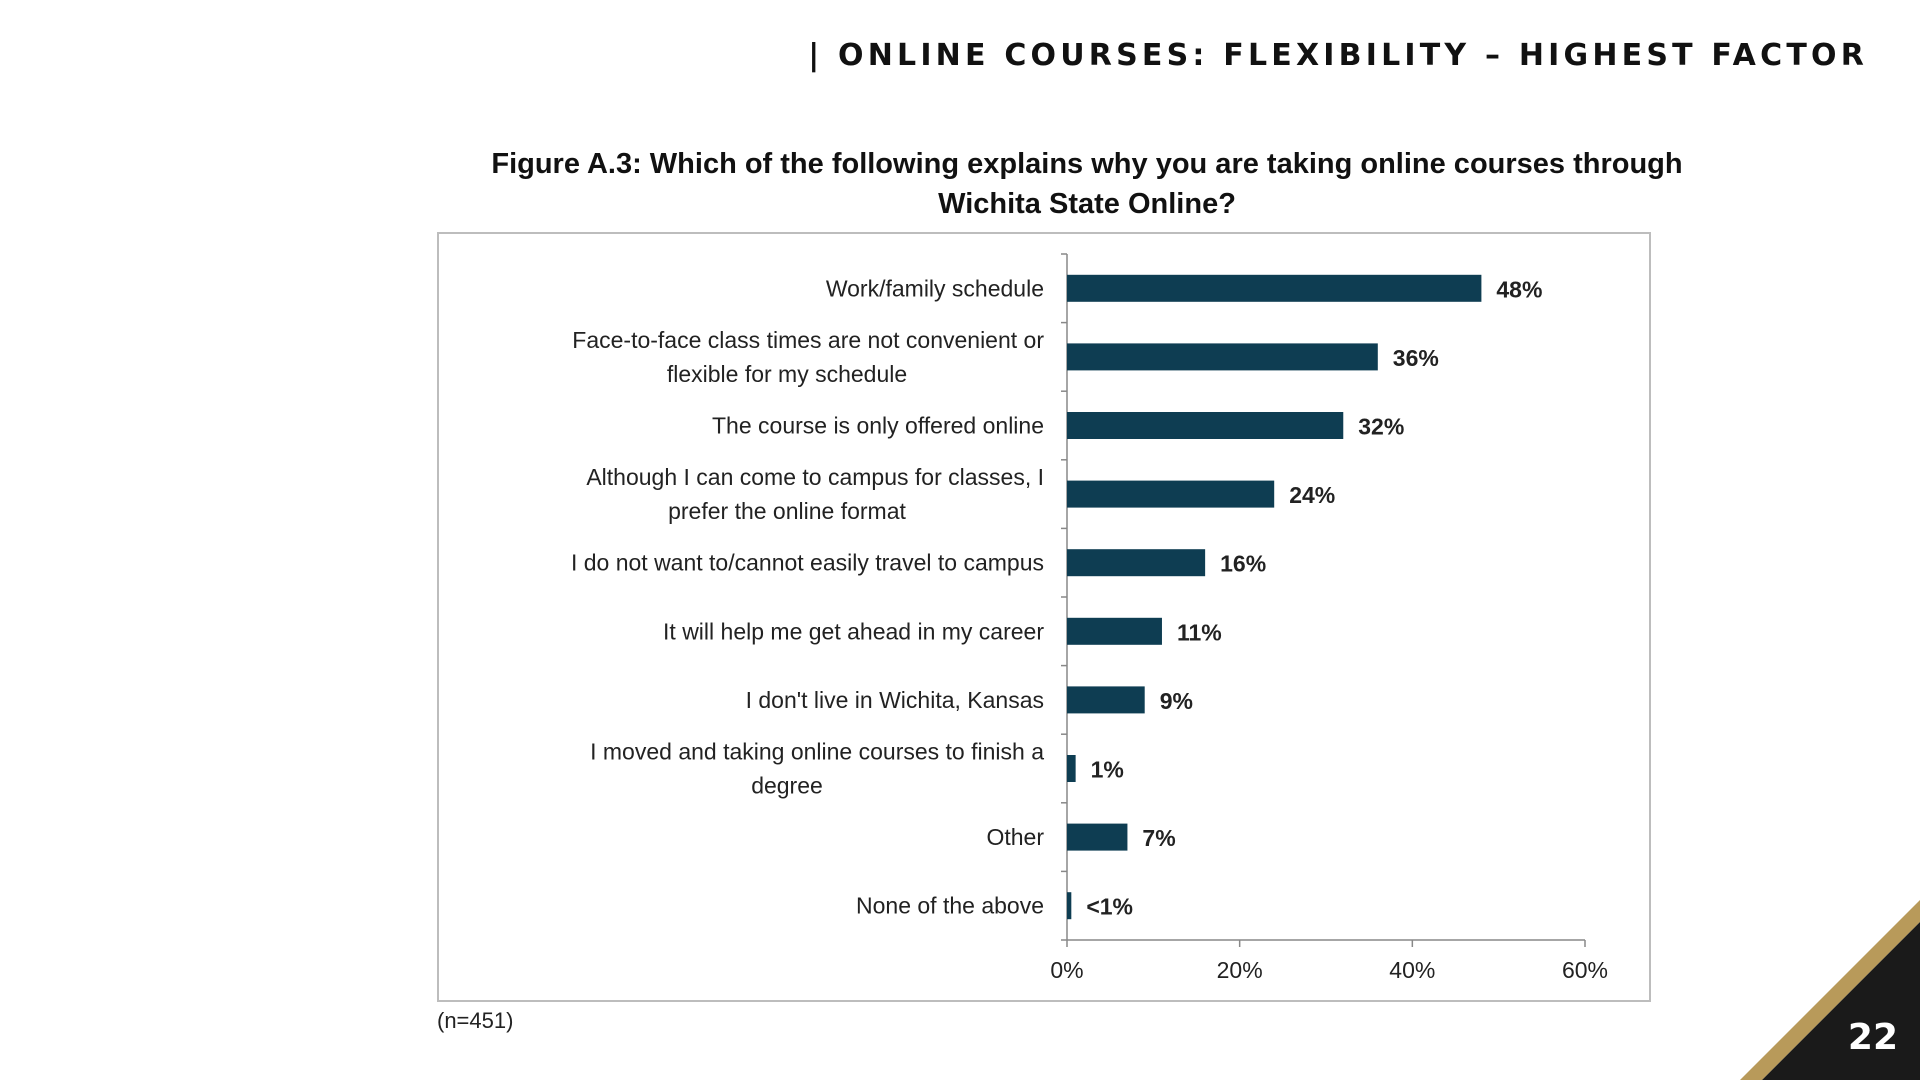 This screenshot has width=1920, height=1080. Describe the element at coordinates (1176, 701) in the screenshot. I see `data-label: 9%` at that location.